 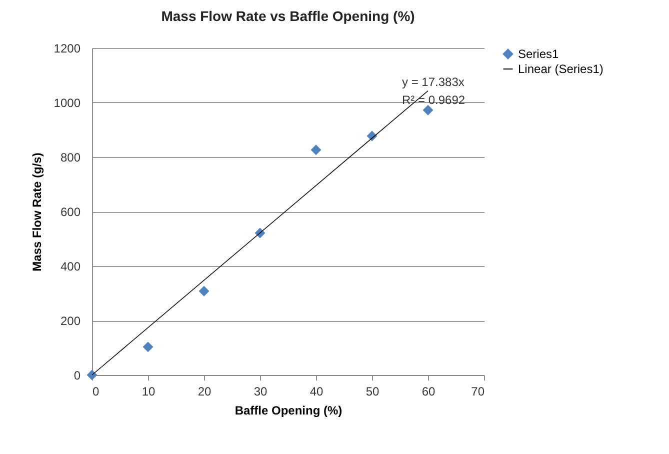 What do you see at coordinates (539, 54) in the screenshot?
I see `legend-label: Series1` at bounding box center [539, 54].